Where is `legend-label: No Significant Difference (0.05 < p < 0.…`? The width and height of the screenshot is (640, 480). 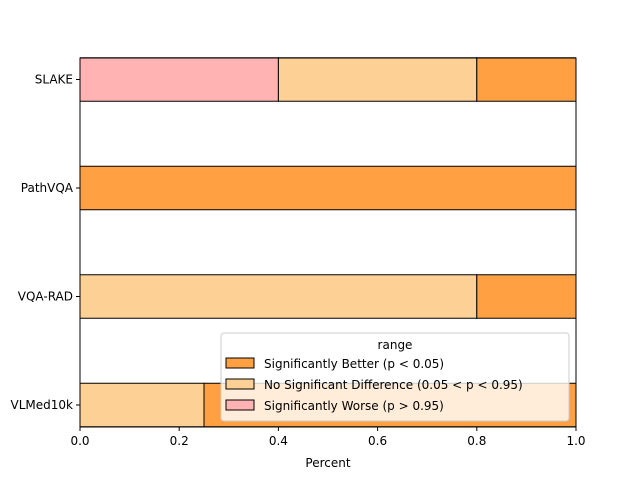 legend-label: No Significant Difference (0.05 < p < 0.… is located at coordinates (393, 385).